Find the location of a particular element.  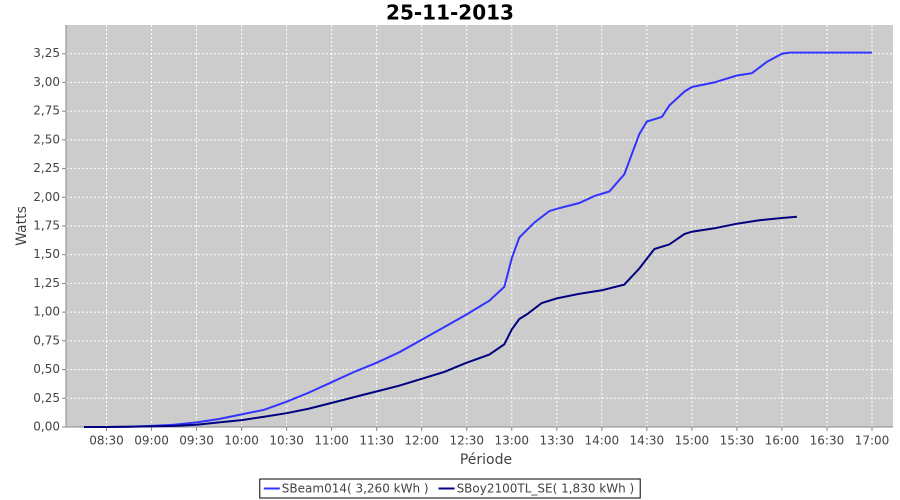

x-axis-label: Période is located at coordinates (486, 460).